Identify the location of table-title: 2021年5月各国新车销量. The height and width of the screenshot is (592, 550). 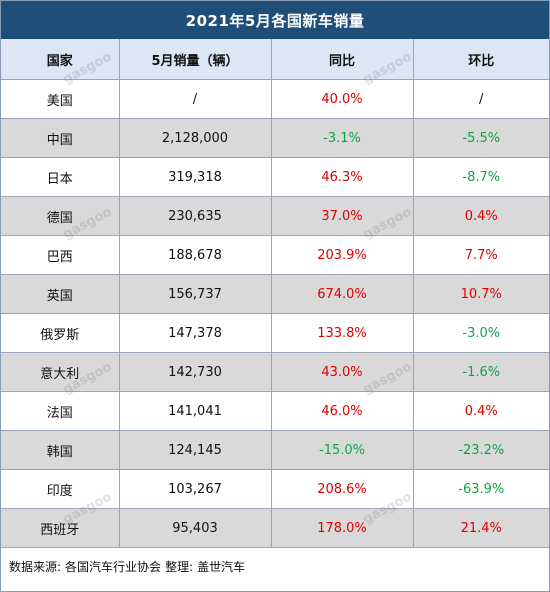
(275, 20).